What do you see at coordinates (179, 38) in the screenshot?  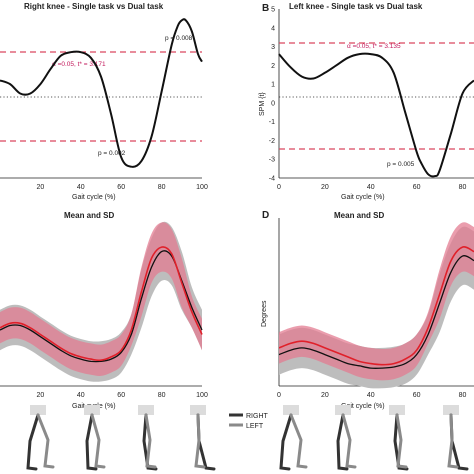 I see `panel-a-p-value-1: p = 0.008` at bounding box center [179, 38].